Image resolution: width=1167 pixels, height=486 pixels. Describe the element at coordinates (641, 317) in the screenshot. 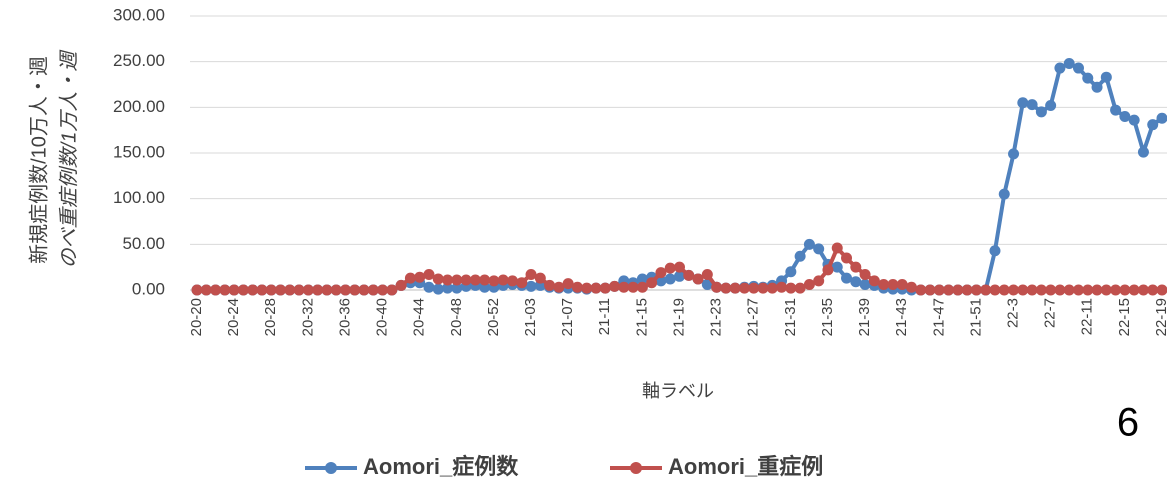

I see `x-tick-label: 21-15` at that location.